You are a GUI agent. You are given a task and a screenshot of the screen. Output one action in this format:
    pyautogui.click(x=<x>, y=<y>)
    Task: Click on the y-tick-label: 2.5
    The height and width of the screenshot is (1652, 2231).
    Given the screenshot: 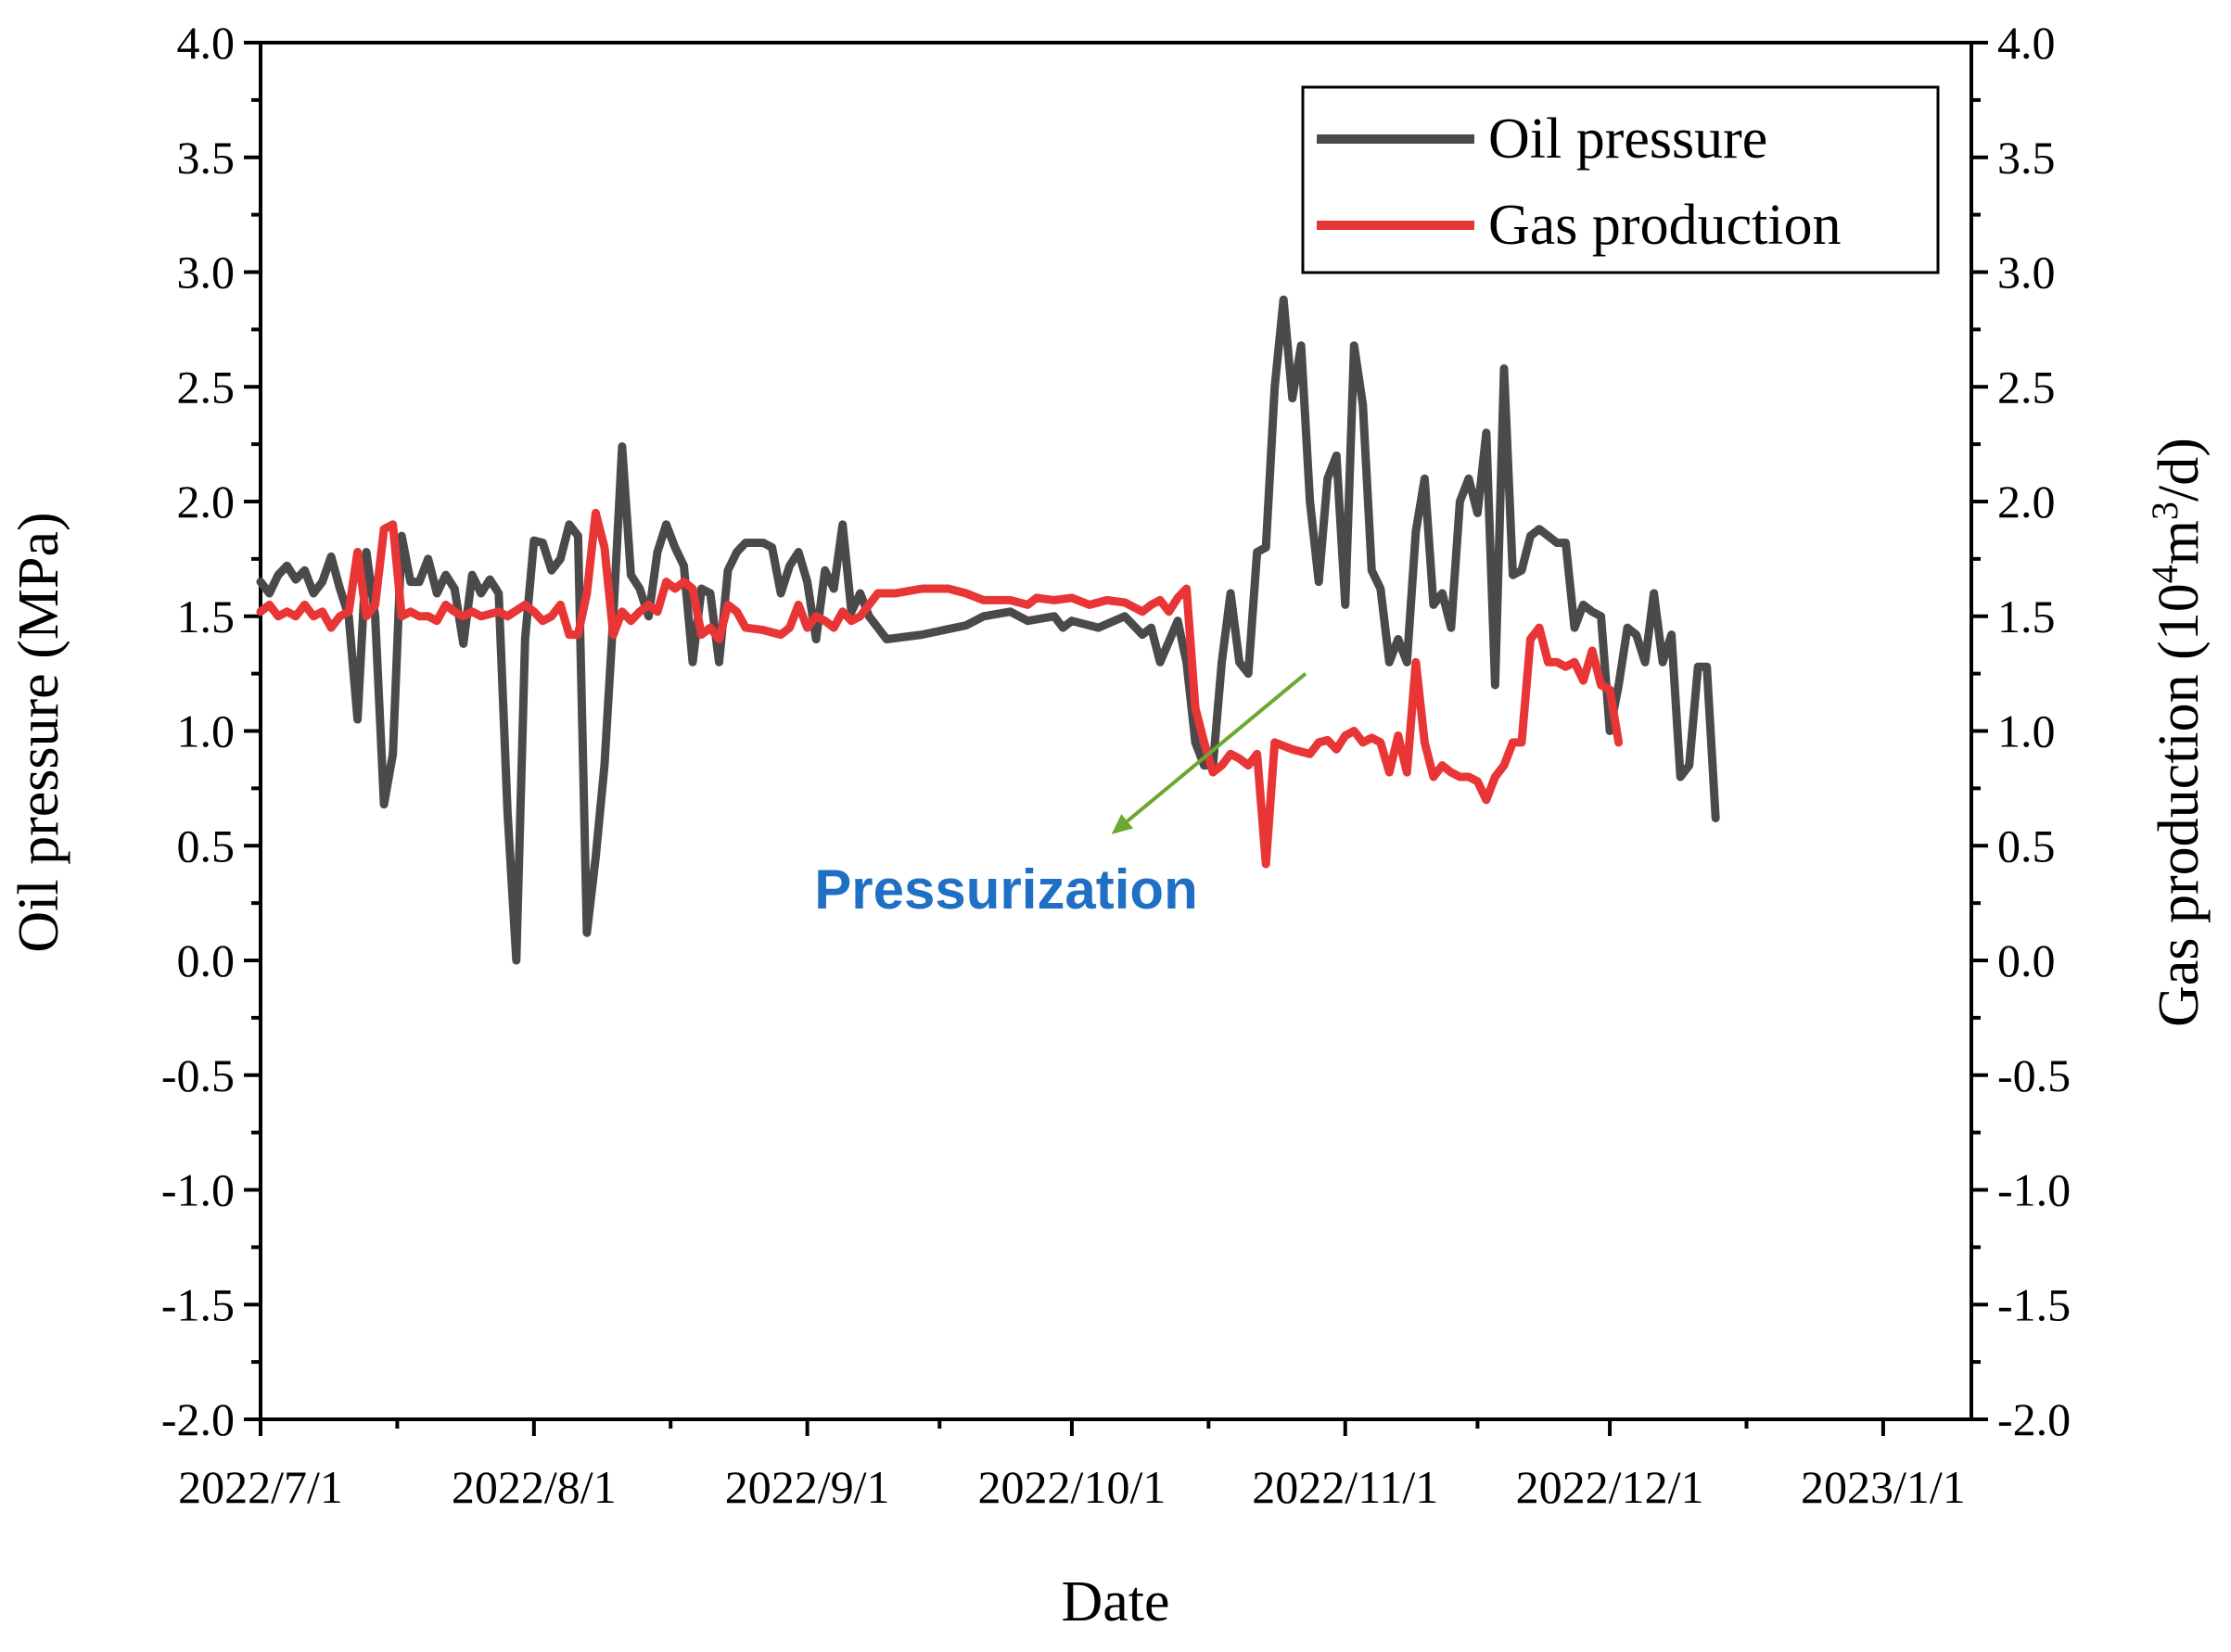 What is the action you would take?
    pyautogui.click(x=206, y=387)
    